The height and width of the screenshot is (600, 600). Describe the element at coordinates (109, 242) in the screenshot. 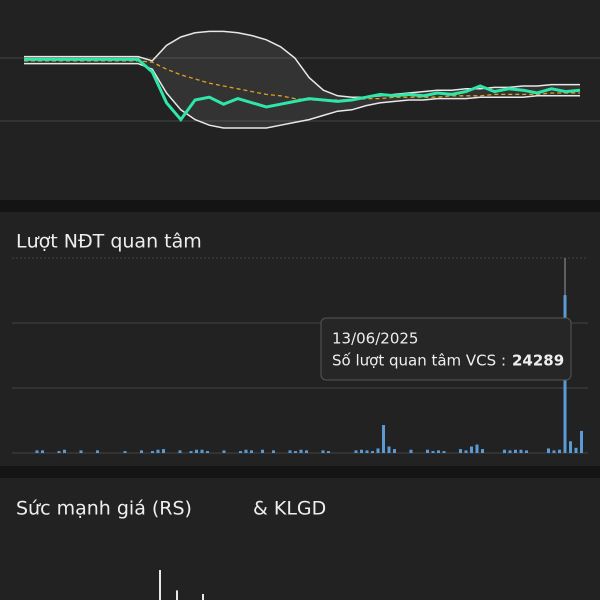

I see `panel-title: Lượt NĐT quan tâm` at that location.